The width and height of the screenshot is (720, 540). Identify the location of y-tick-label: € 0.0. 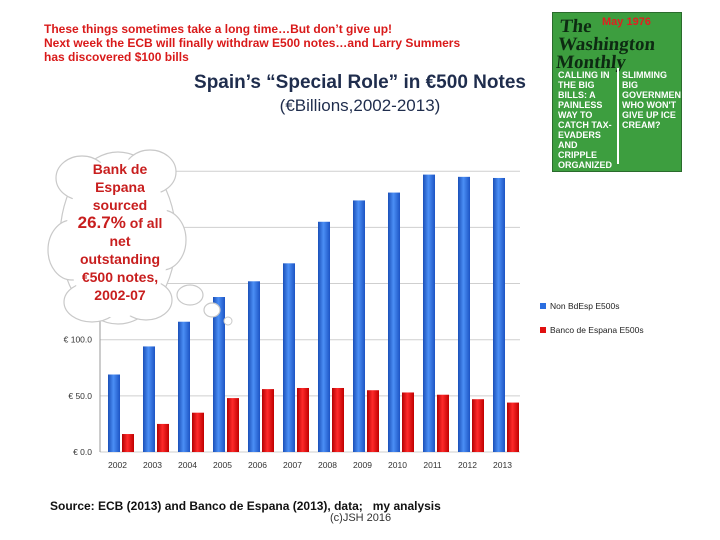
(82, 452).